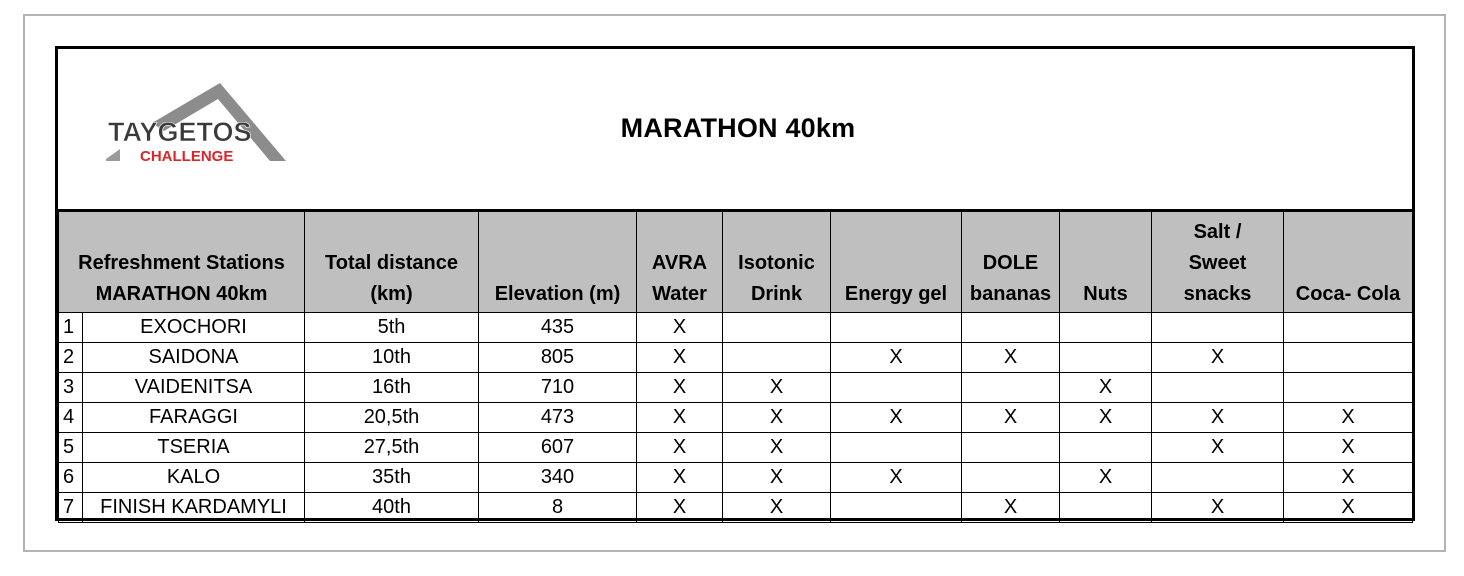 The height and width of the screenshot is (576, 1464). I want to click on header-isotonic-drink: Isotonic Drink, so click(776, 262).